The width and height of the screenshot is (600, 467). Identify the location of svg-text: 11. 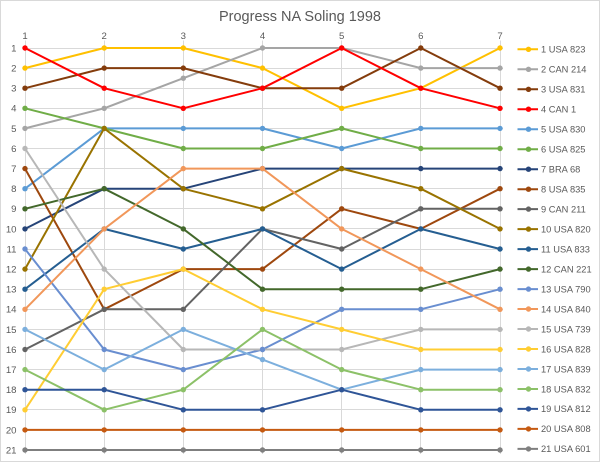
(12, 249).